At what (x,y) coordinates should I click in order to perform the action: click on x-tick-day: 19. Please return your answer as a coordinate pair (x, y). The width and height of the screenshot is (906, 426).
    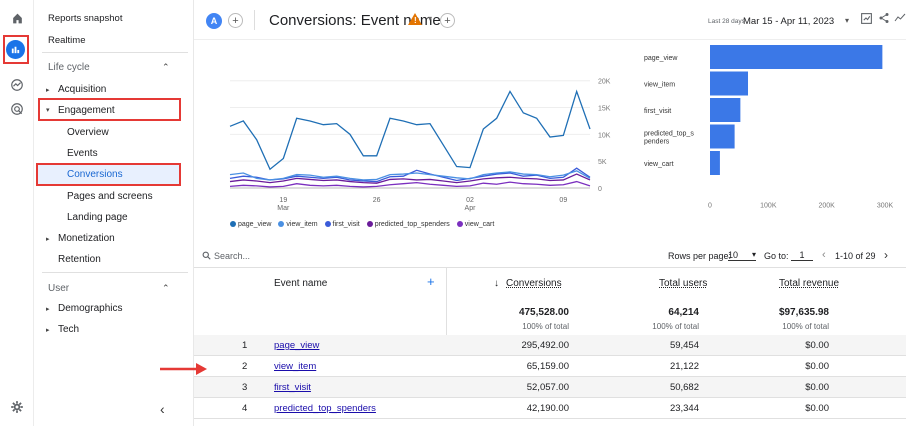
    Looking at the image, I should click on (283, 200).